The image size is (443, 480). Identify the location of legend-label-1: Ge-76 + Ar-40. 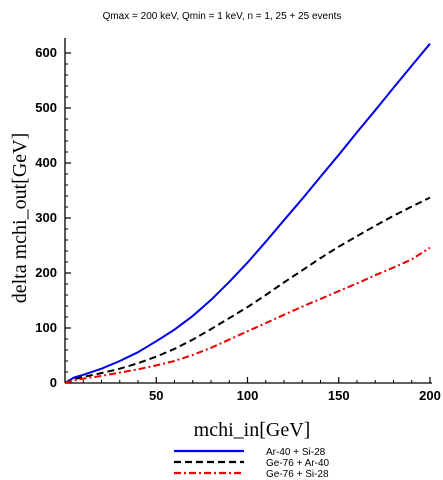
(298, 463).